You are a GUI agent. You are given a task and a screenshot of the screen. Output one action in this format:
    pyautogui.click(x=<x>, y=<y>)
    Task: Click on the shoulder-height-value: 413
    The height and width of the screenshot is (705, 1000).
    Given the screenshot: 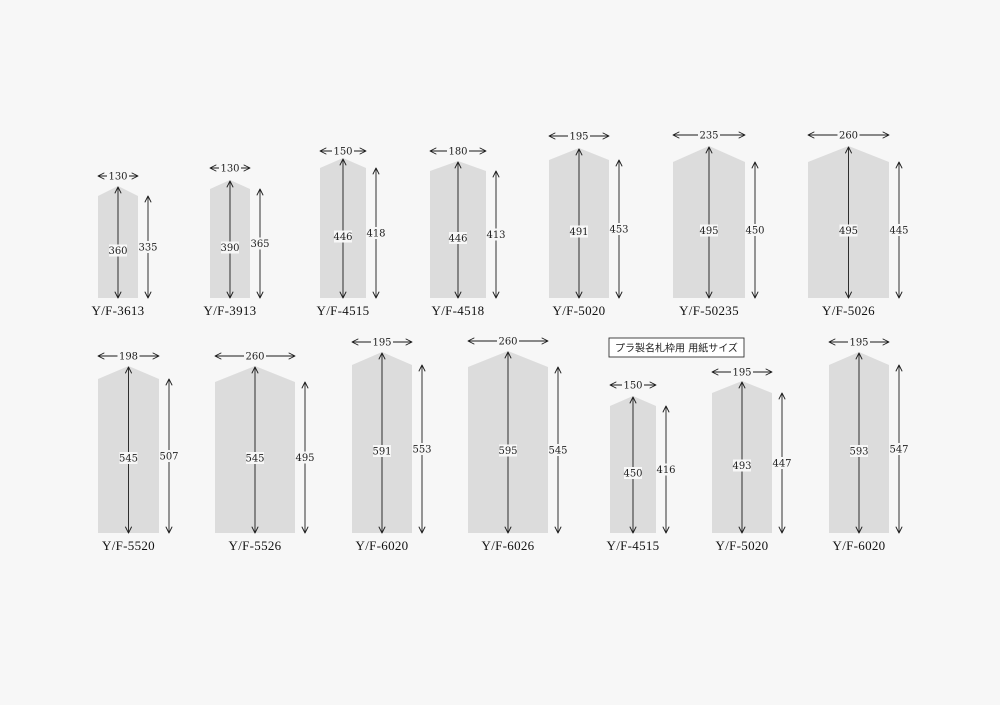 What is the action you would take?
    pyautogui.click(x=495, y=235)
    